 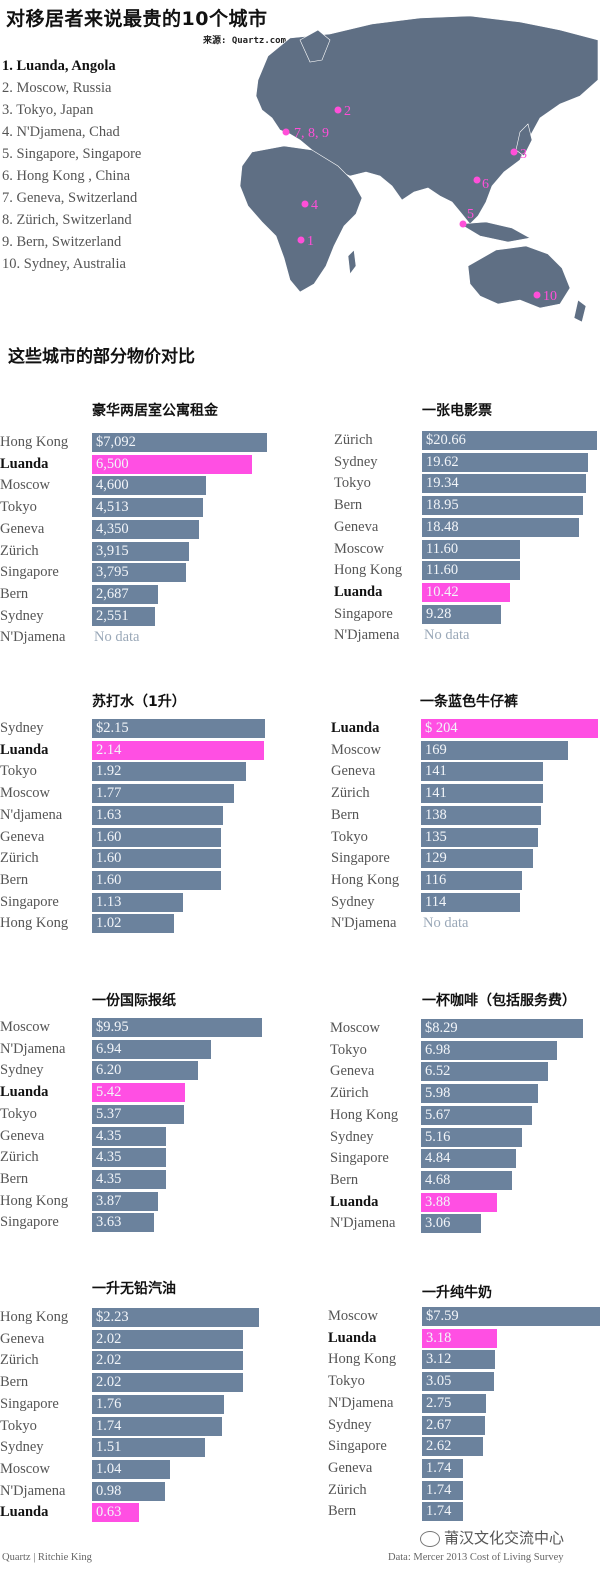 What do you see at coordinates (101, 357) in the screenshot?
I see `section-subtitle: 这些城市的部分物价对比` at bounding box center [101, 357].